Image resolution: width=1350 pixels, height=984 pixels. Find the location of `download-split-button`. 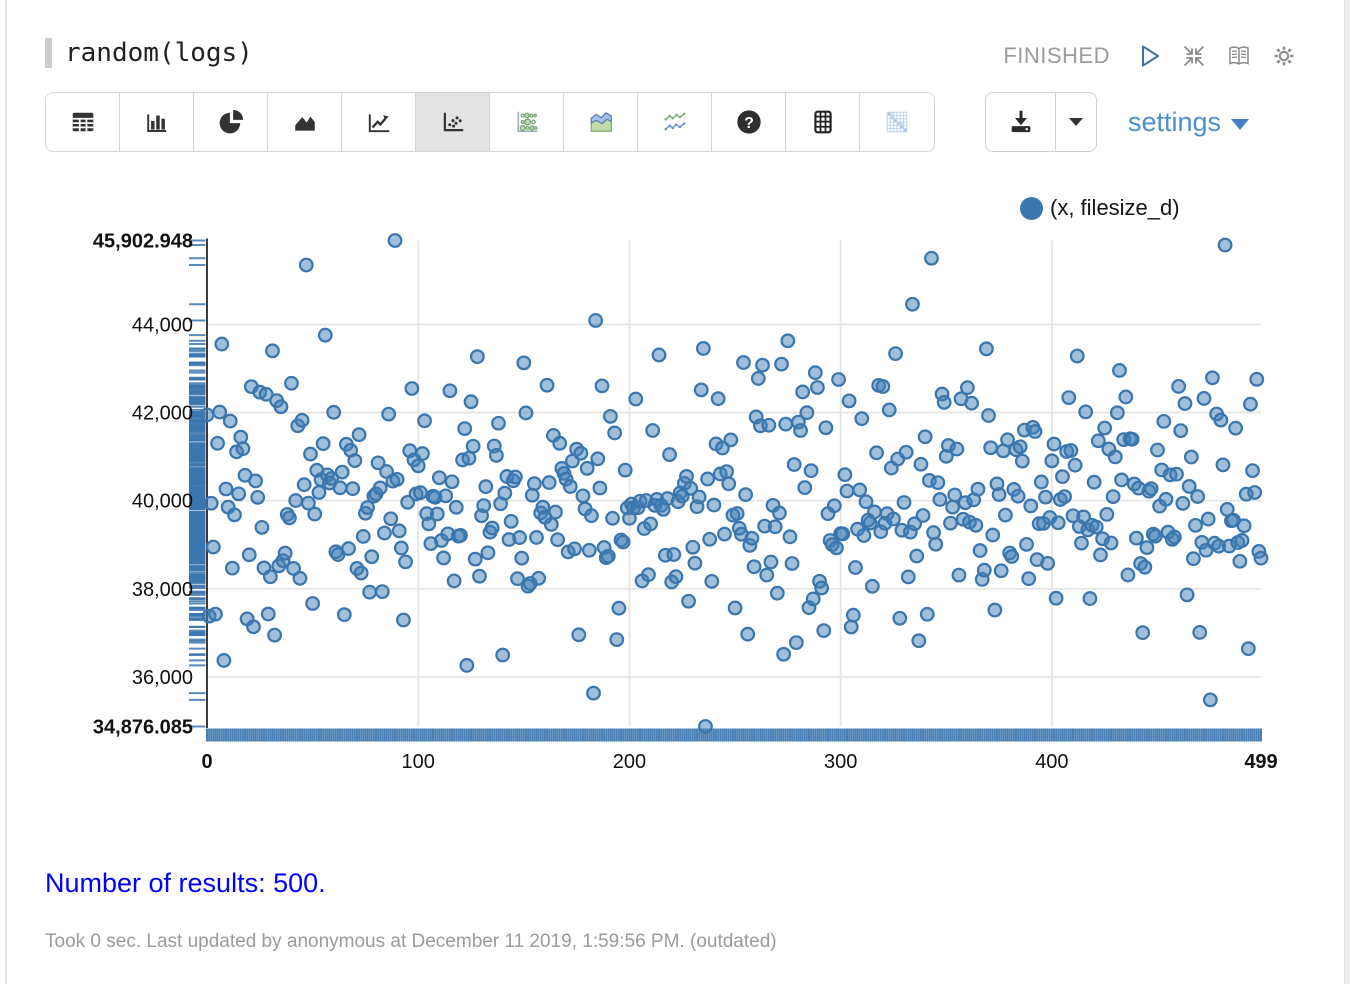

download-split-button is located at coordinates (1041, 122).